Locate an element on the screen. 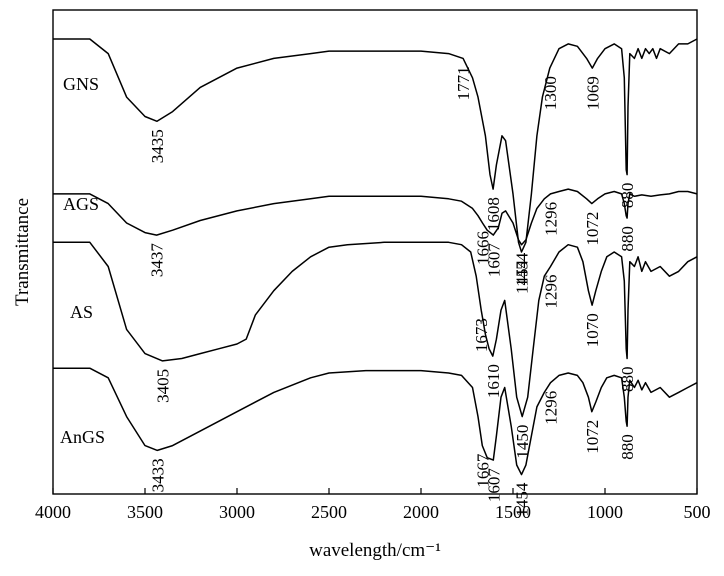 The height and width of the screenshot is (576, 724). series-label-ags: AGS is located at coordinates (81, 204).